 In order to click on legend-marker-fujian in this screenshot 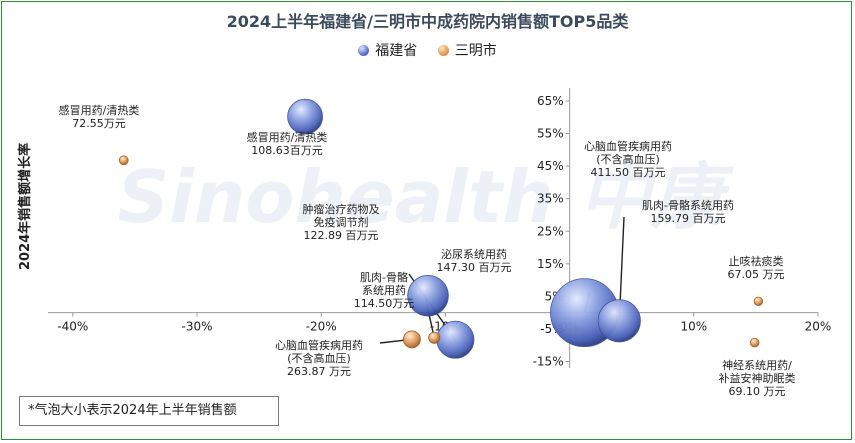, I will do `click(364, 50)`.